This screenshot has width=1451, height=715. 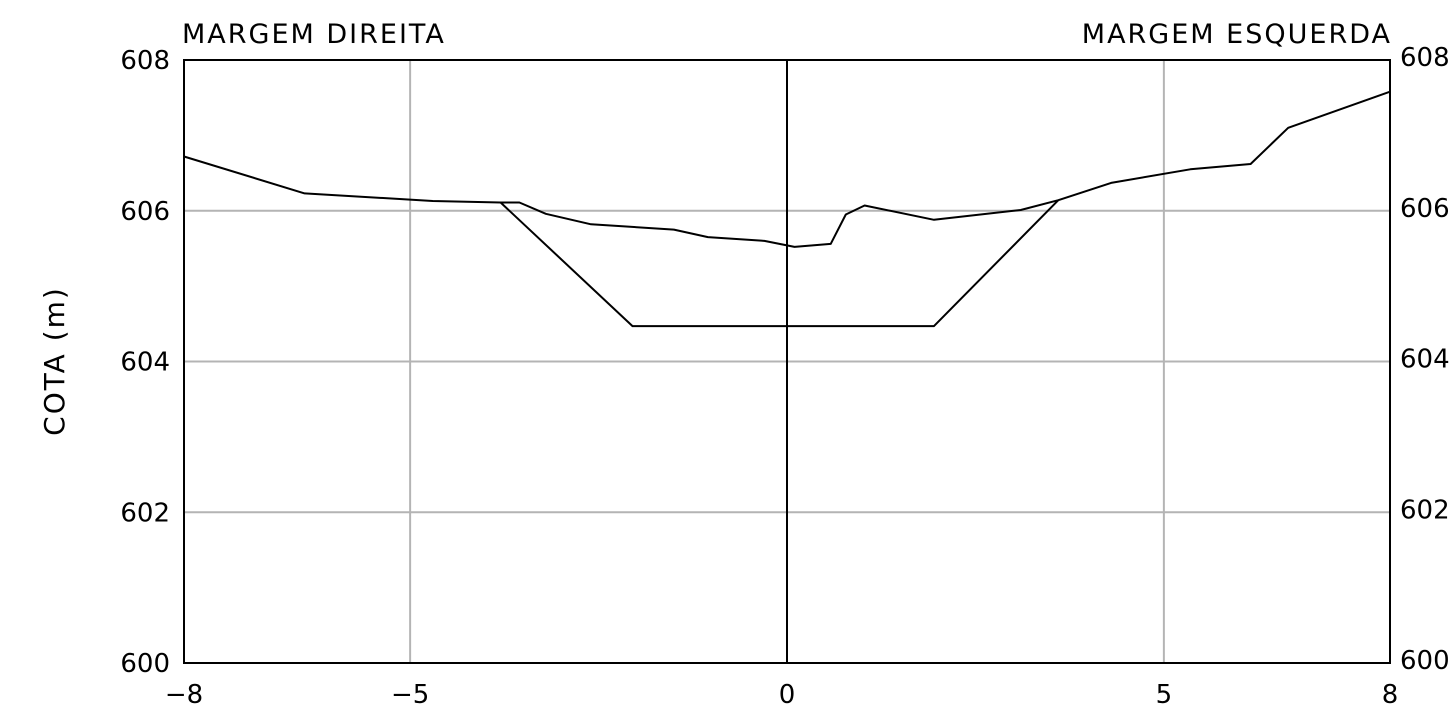 What do you see at coordinates (1425, 510) in the screenshot?
I see `y-tick-label-right: 602` at bounding box center [1425, 510].